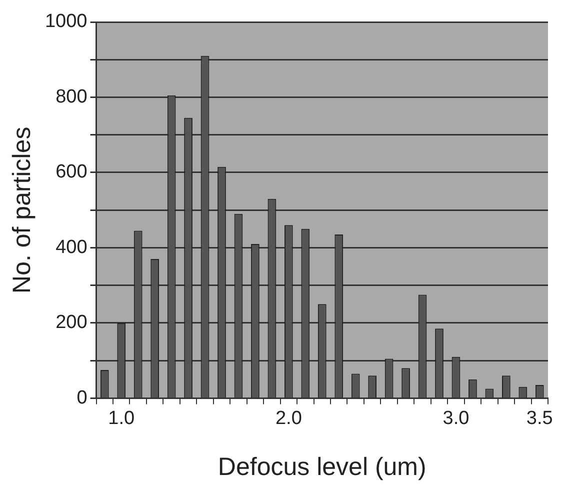  I want to click on y-tick-label: 800, so click(72, 97).